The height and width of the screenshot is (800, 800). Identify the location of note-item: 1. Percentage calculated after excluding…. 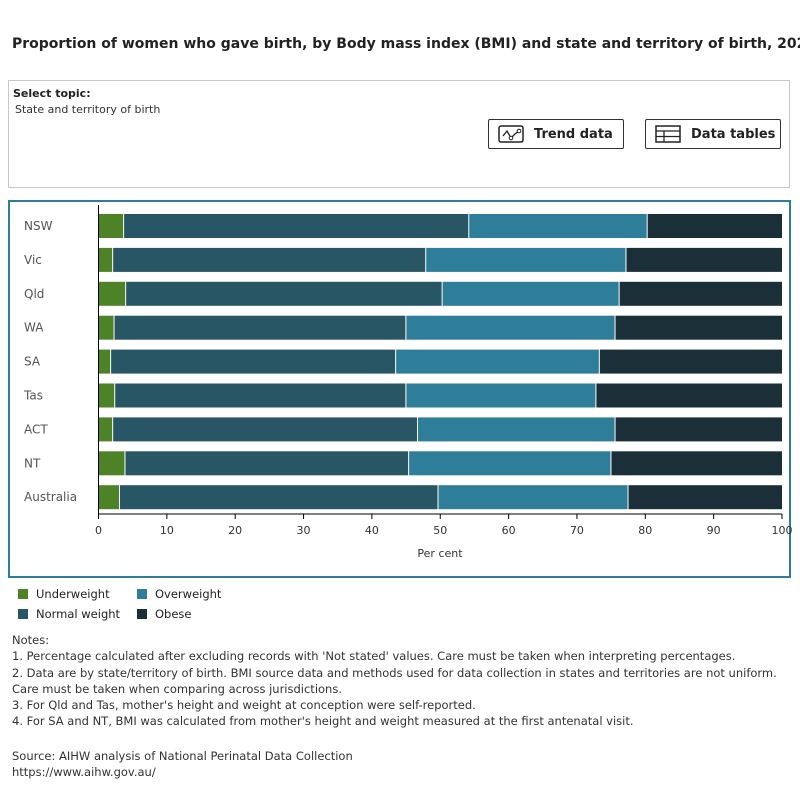
(374, 656).